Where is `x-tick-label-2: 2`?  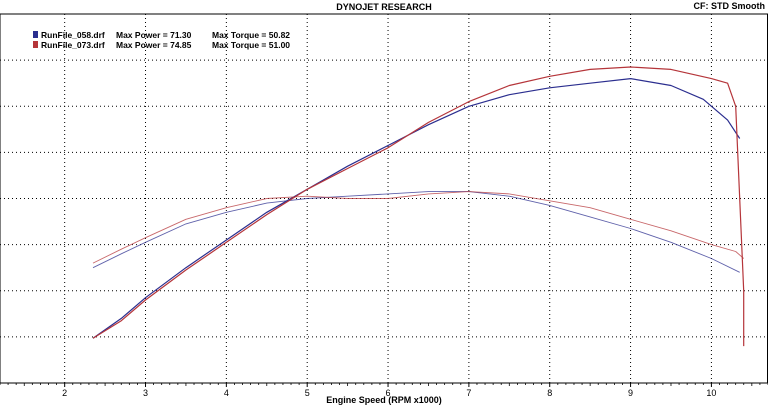
x-tick-label-2: 2 is located at coordinates (64, 393).